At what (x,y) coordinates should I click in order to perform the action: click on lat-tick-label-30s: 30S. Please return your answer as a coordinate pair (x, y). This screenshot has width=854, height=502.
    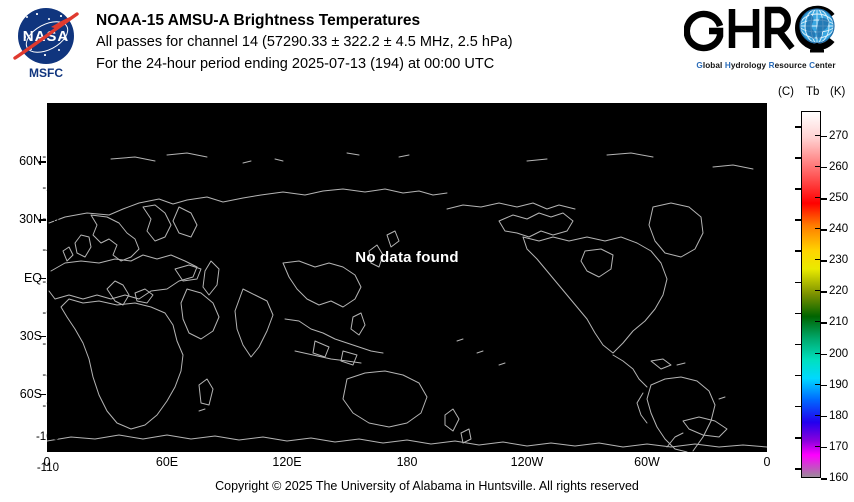
    Looking at the image, I should click on (30, 335).